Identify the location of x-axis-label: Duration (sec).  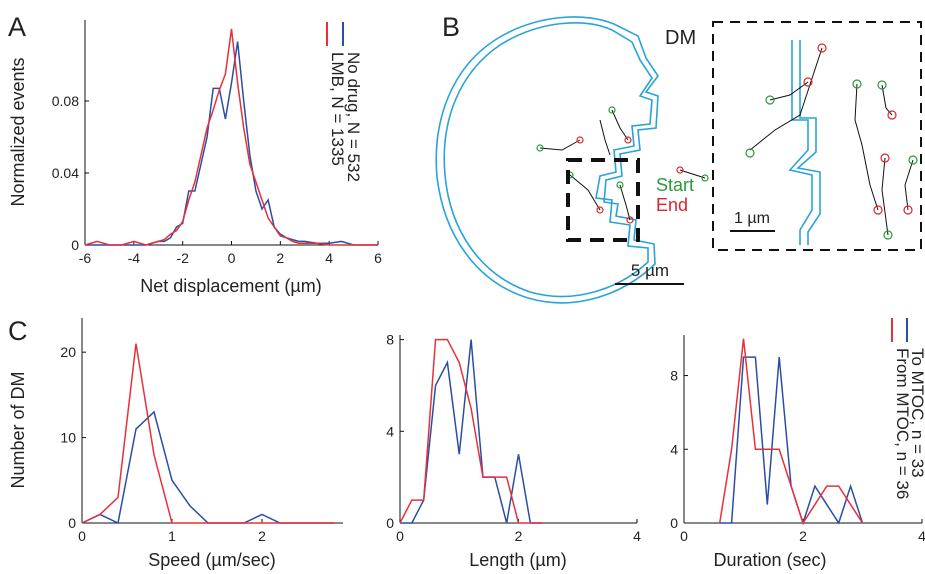
(769, 560).